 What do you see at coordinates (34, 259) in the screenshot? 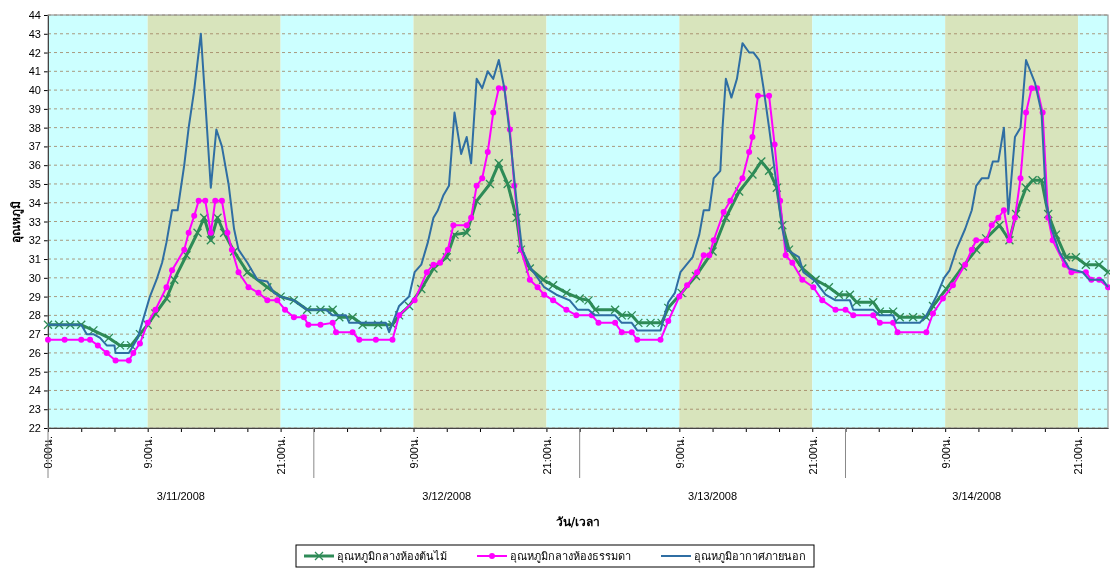
I see `y-tick-label: 31` at bounding box center [34, 259].